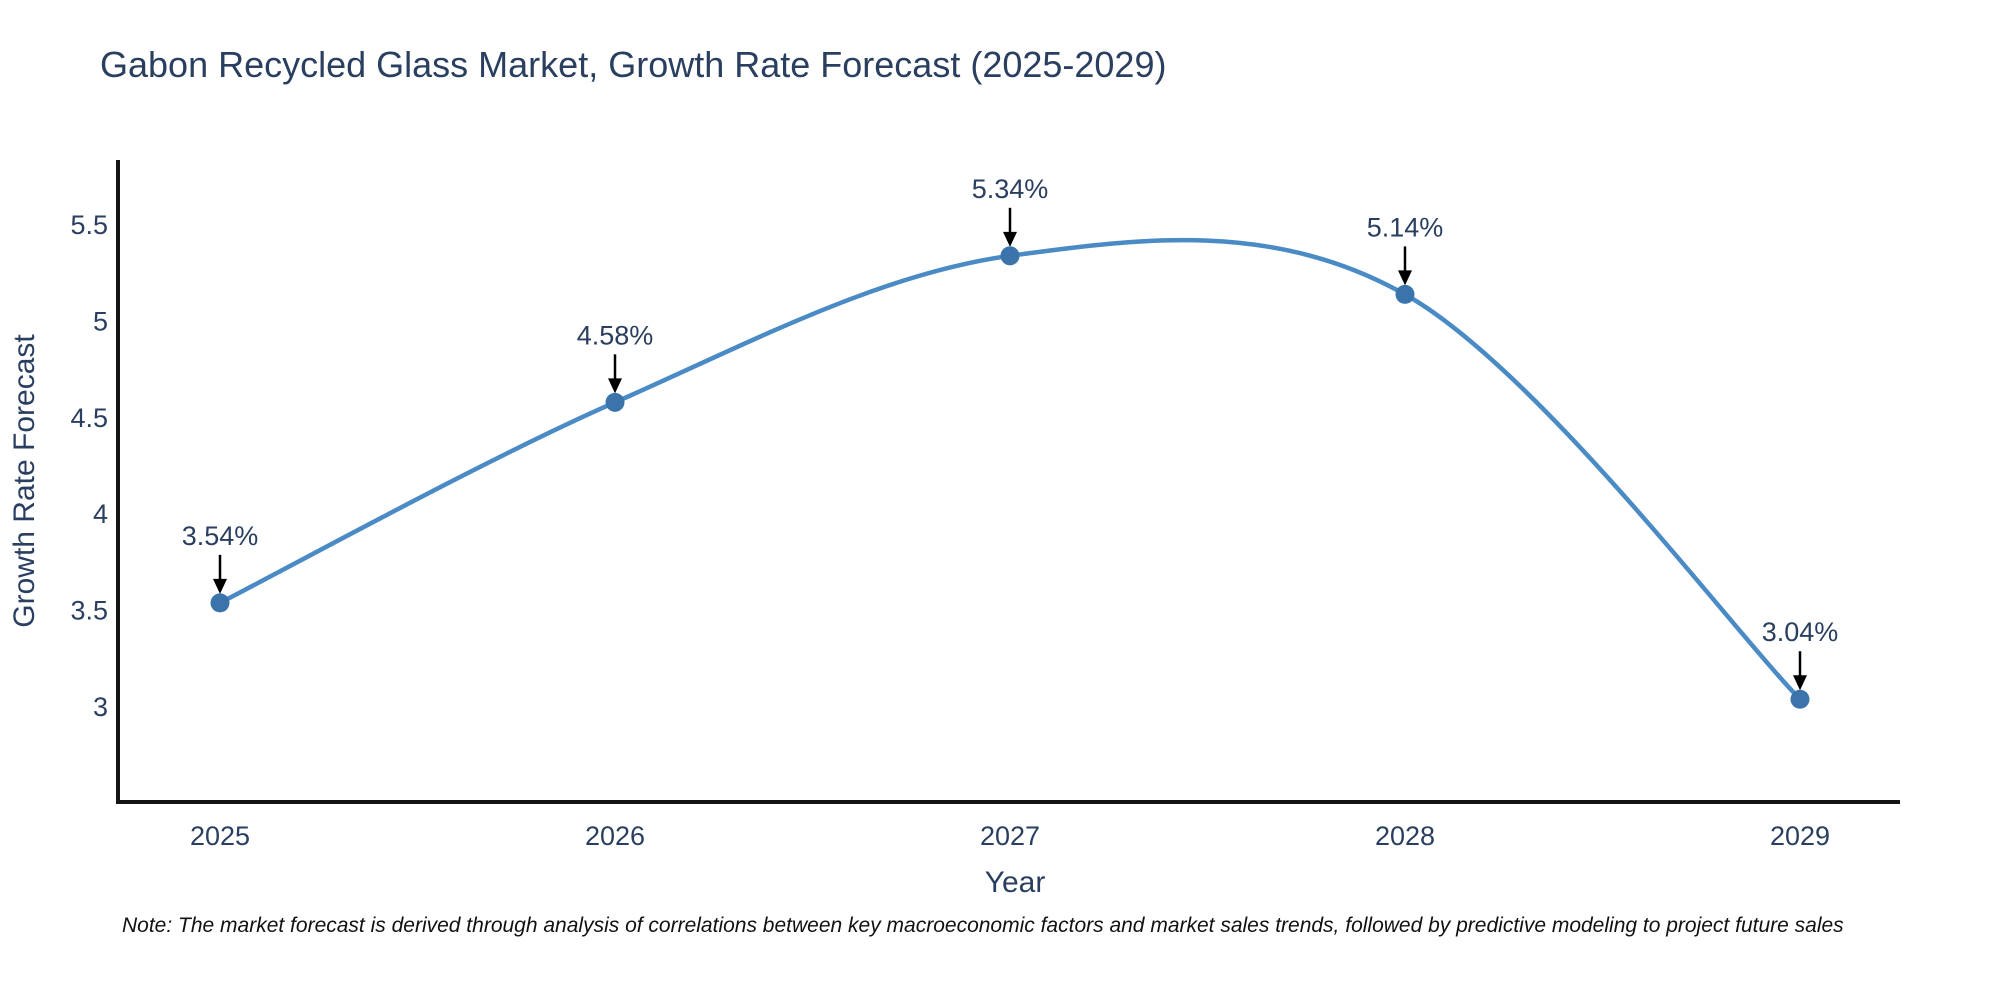 This screenshot has height=1000, width=2000. What do you see at coordinates (1015, 882) in the screenshot?
I see `x-axis-title: Year` at bounding box center [1015, 882].